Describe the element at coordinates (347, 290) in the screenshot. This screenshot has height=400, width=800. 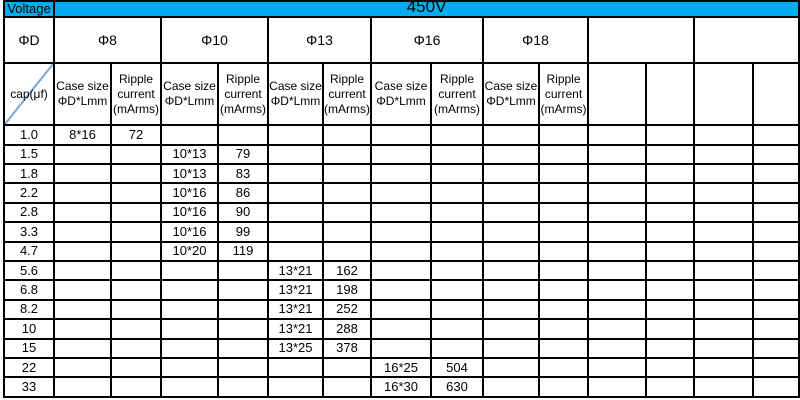
I see `ripple-current-cell: 198` at that location.